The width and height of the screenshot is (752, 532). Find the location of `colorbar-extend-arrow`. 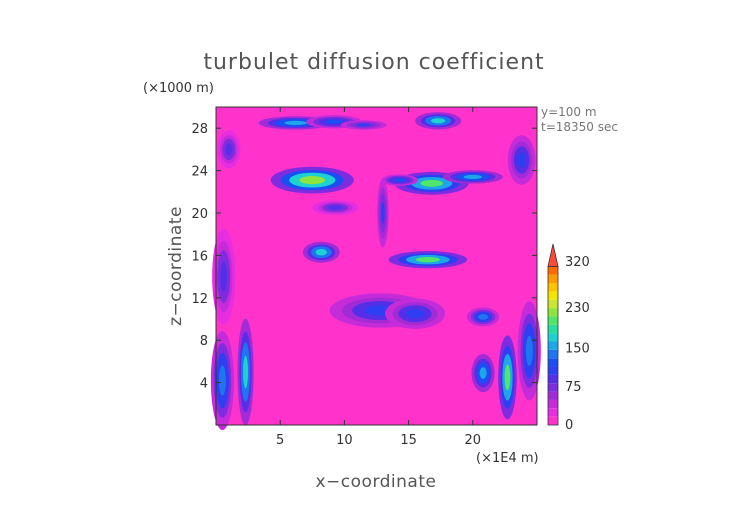

colorbar-extend-arrow is located at coordinates (553, 255).